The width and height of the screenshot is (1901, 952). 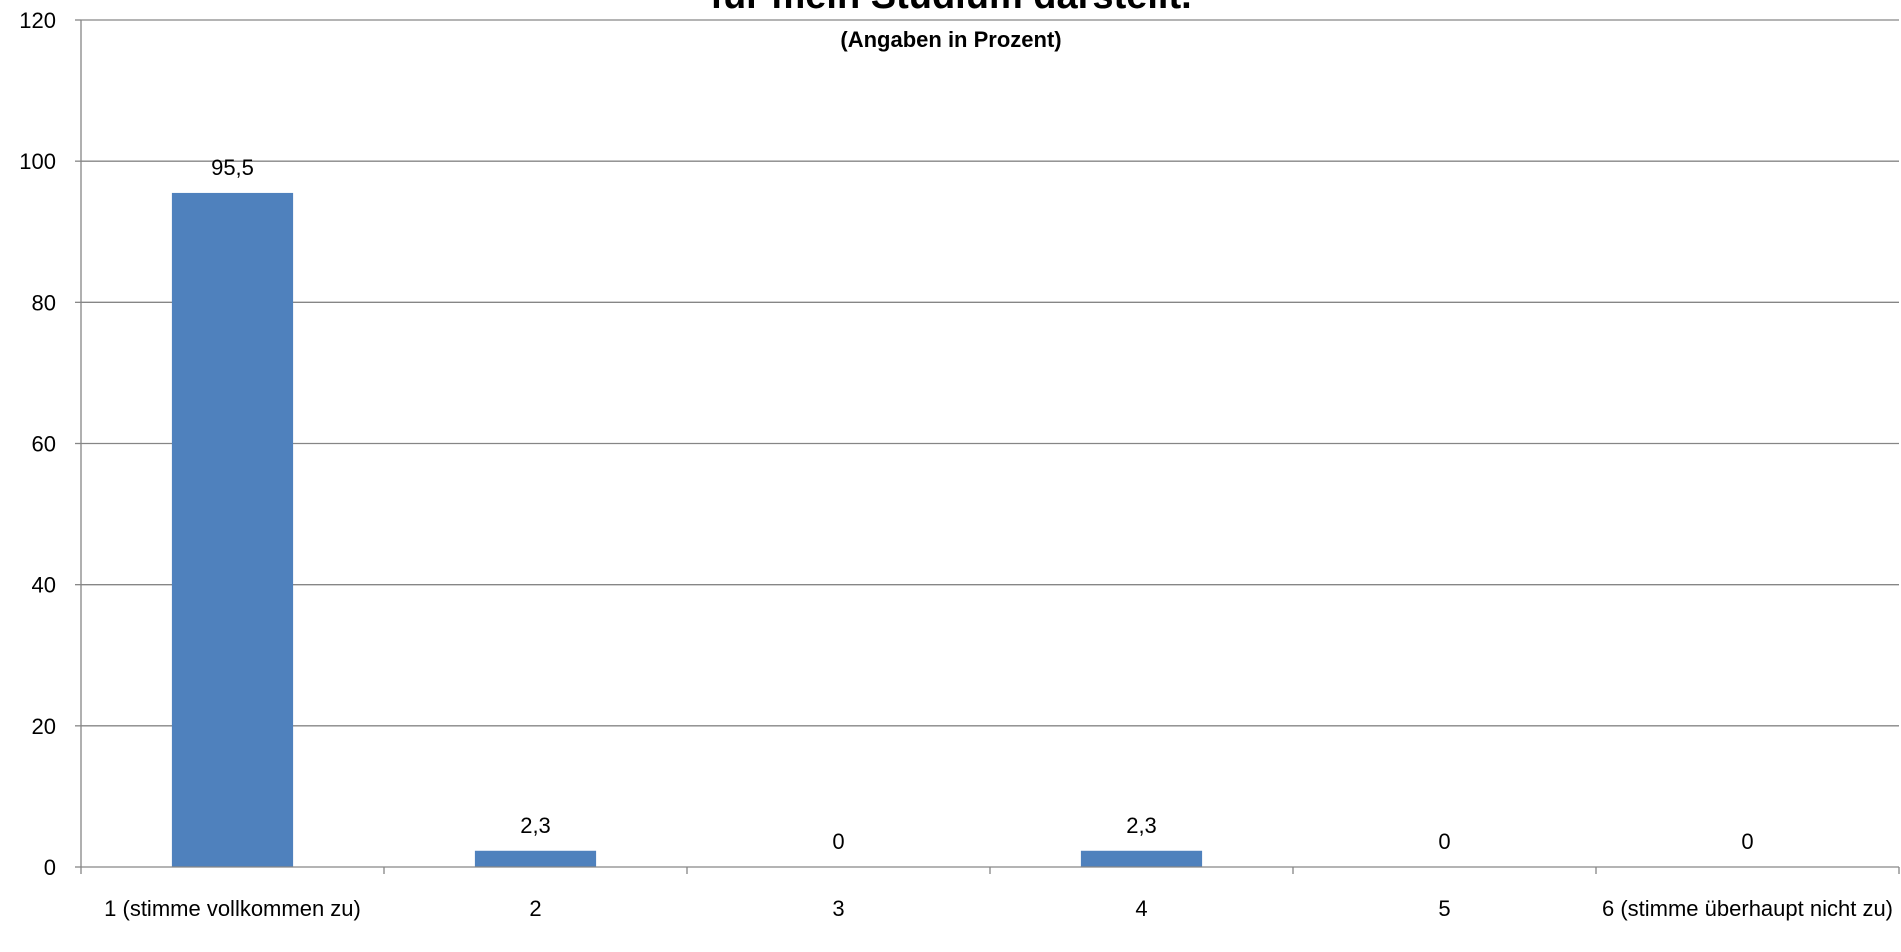 What do you see at coordinates (950, 8) in the screenshot?
I see `chart-title: für mein Studium darstellt.` at bounding box center [950, 8].